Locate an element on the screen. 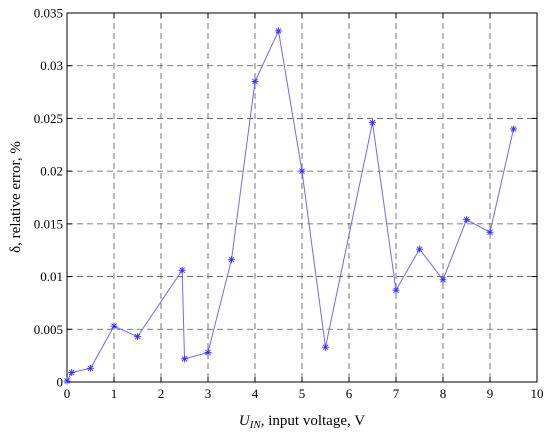 The image size is (550, 433). x-tick-label: 7 is located at coordinates (396, 393).